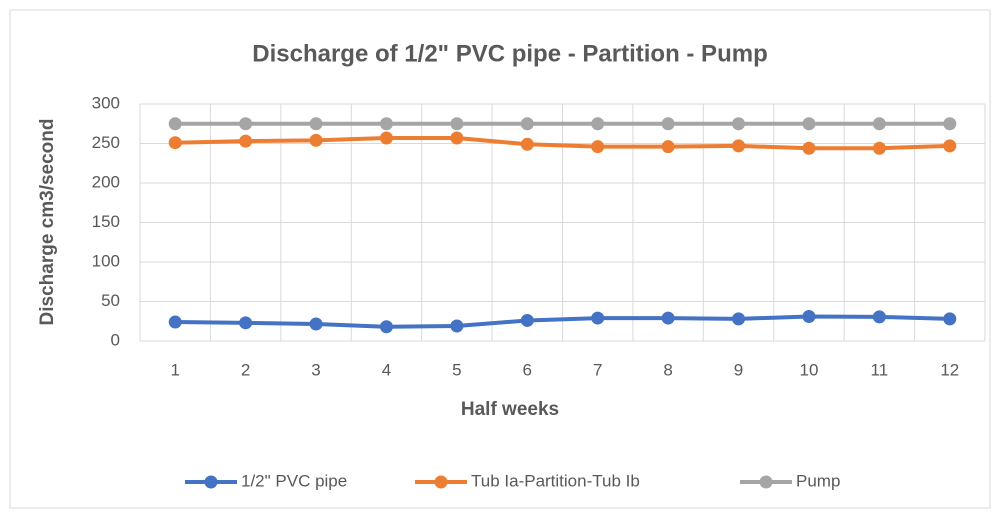 The image size is (1001, 513). What do you see at coordinates (949, 369) in the screenshot?
I see `x-tick-label: 12` at bounding box center [949, 369].